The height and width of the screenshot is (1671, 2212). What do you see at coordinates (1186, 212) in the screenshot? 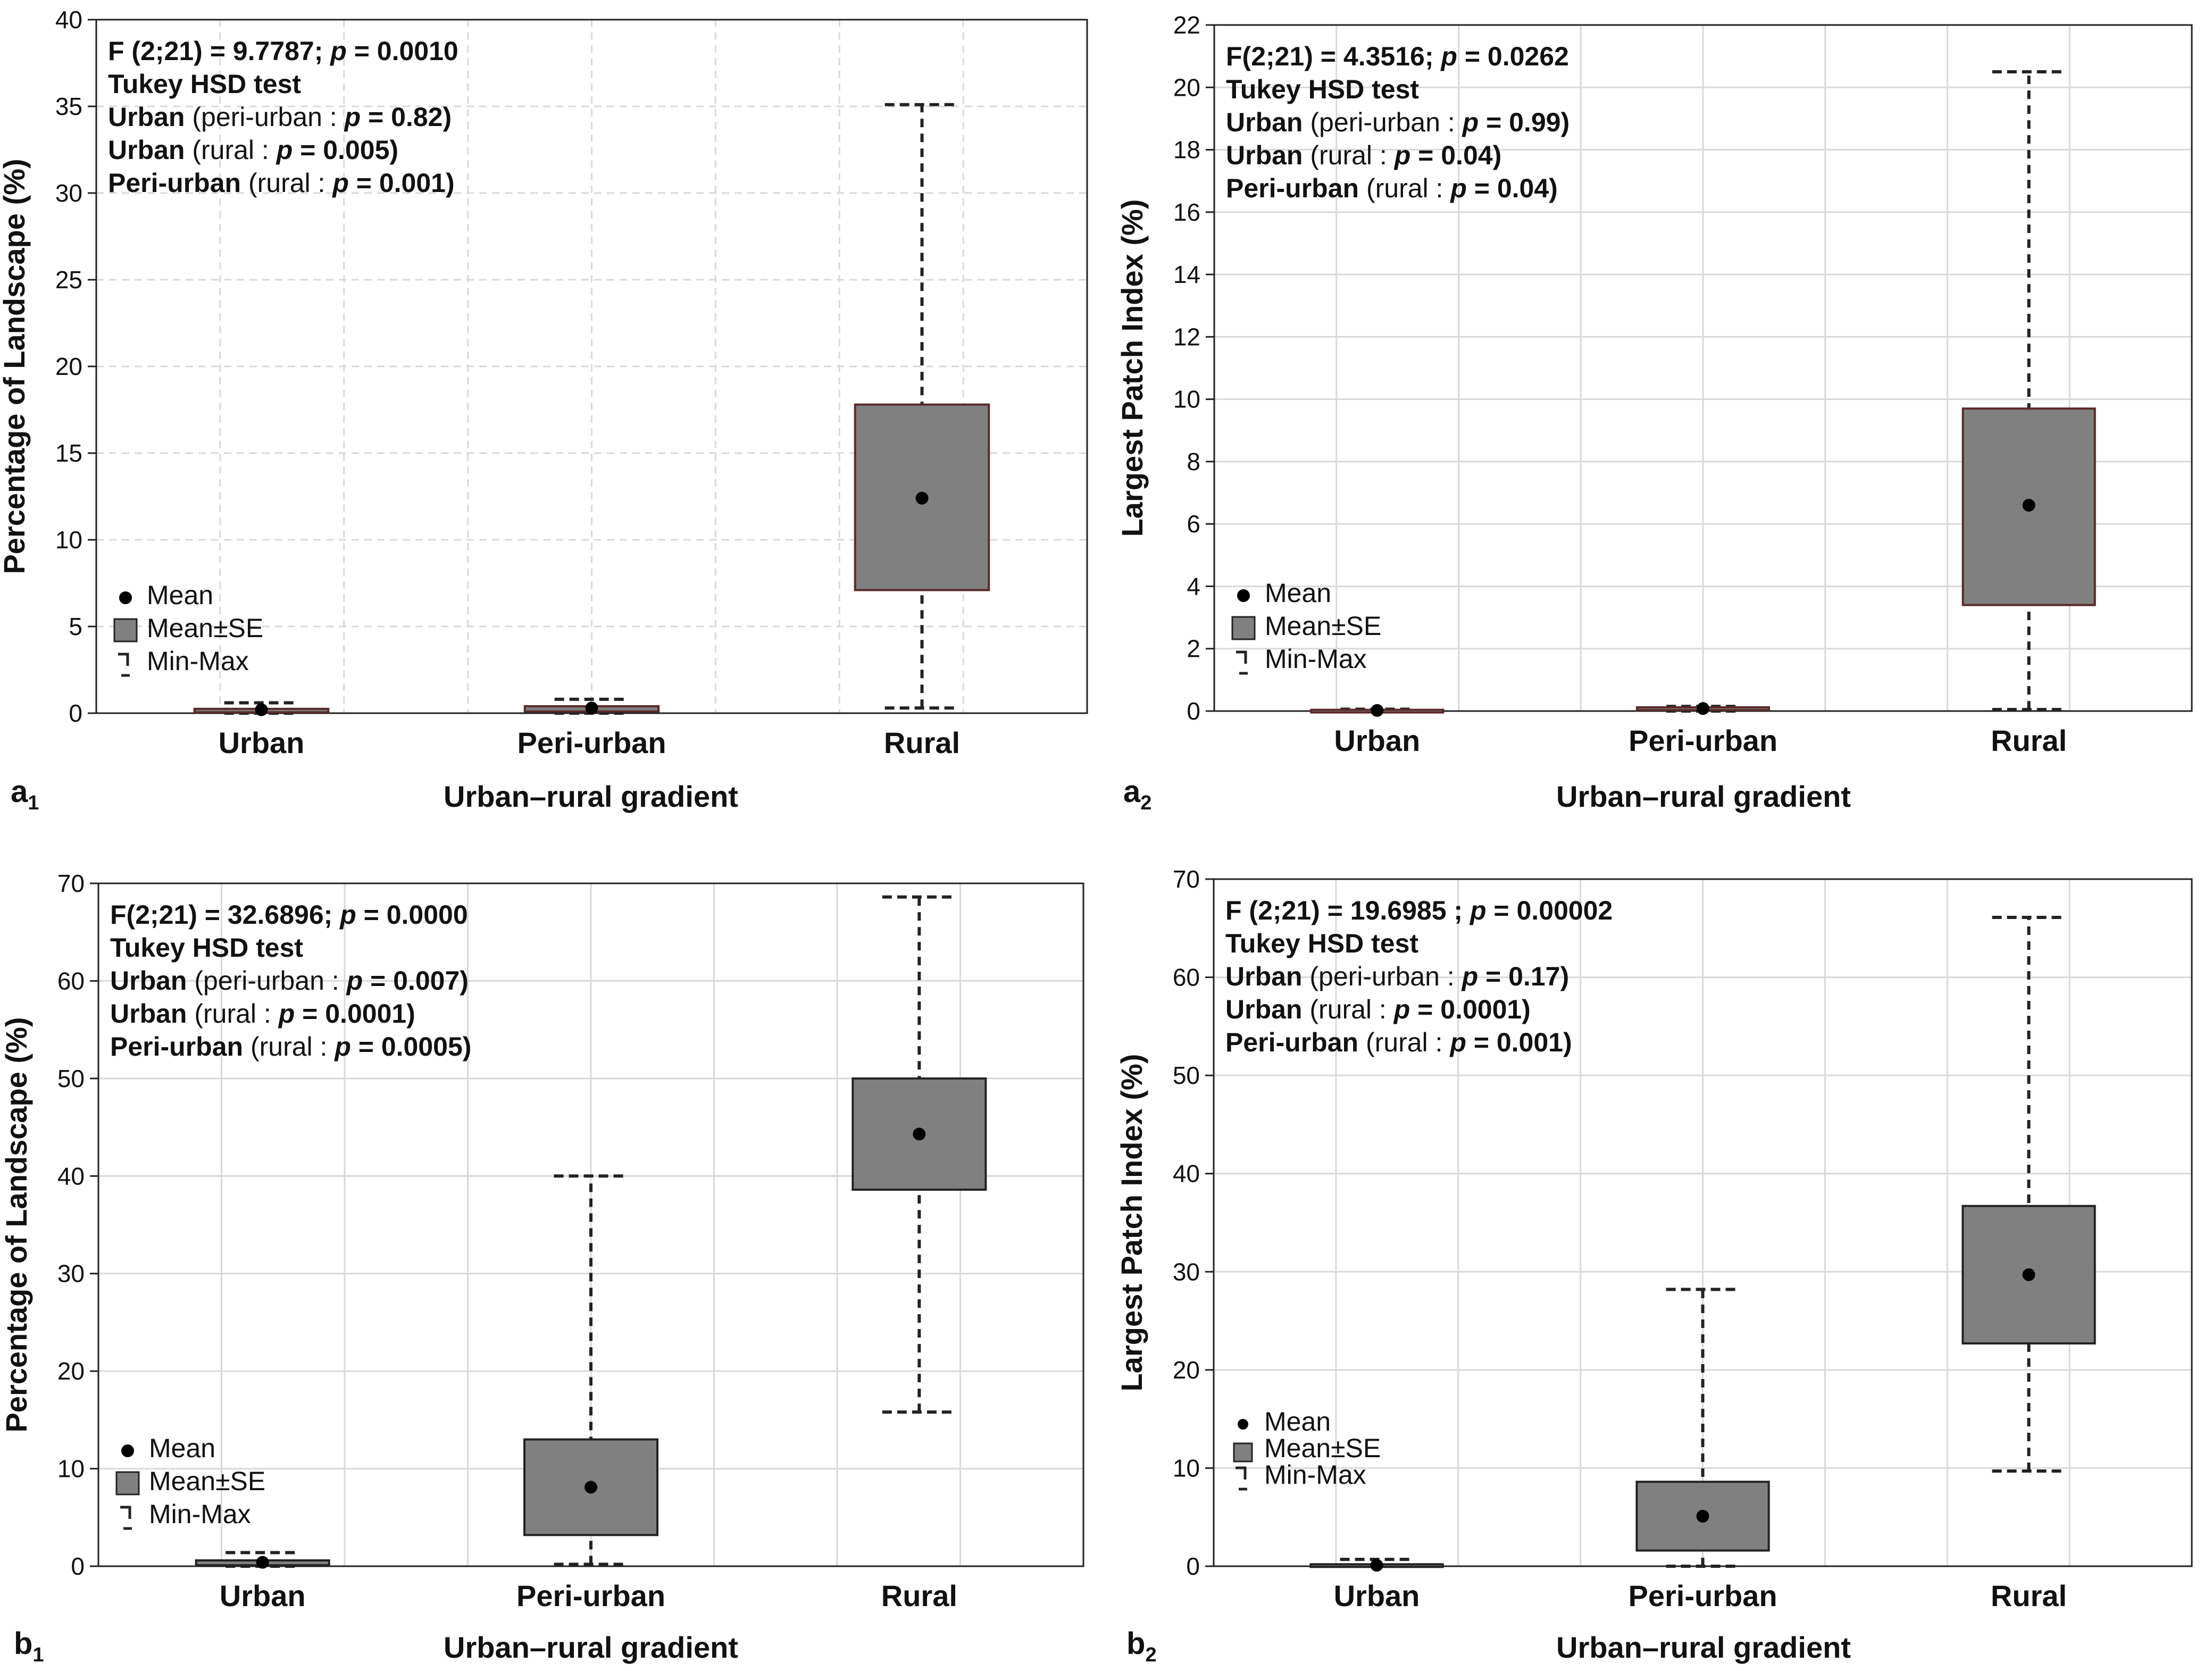
I see `y-tick-label: 16` at bounding box center [1186, 212].